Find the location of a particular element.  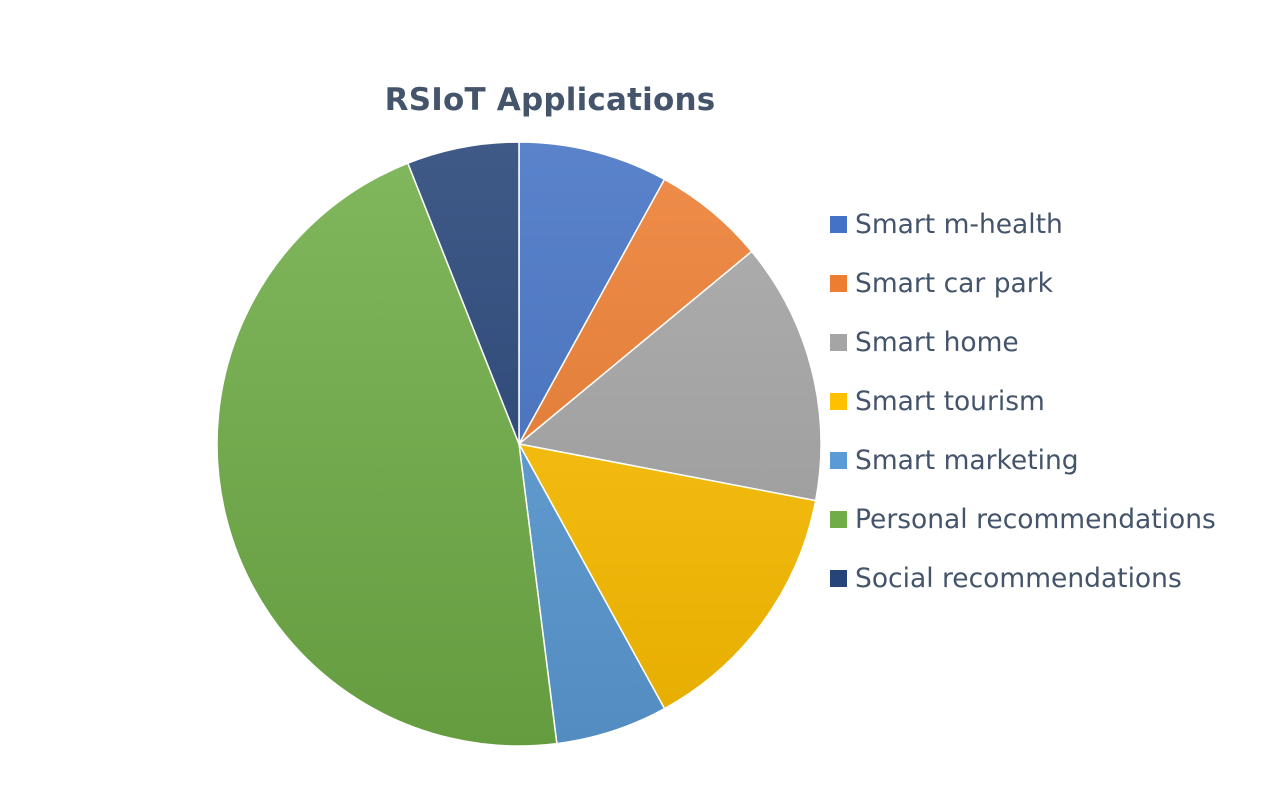

legend-item: Smart car park is located at coordinates (1023, 283).